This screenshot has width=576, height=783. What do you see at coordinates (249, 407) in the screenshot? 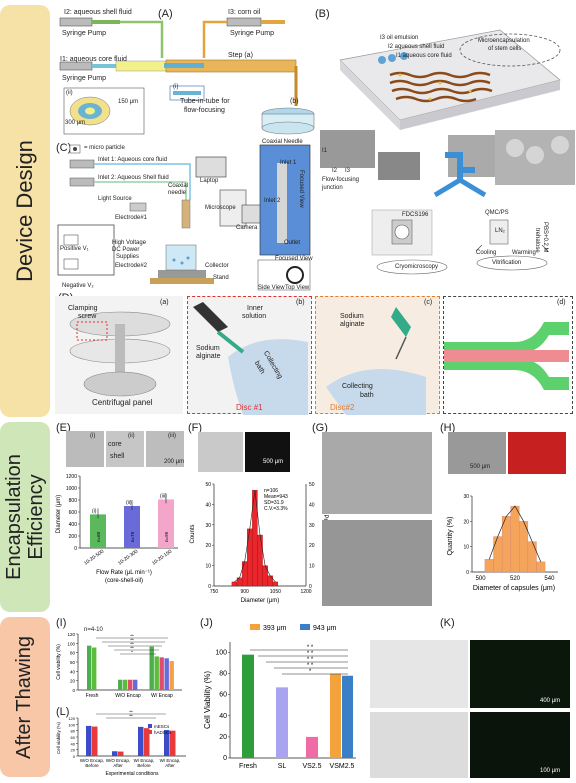
I see `d-disc1: Disc #1` at bounding box center [249, 407].